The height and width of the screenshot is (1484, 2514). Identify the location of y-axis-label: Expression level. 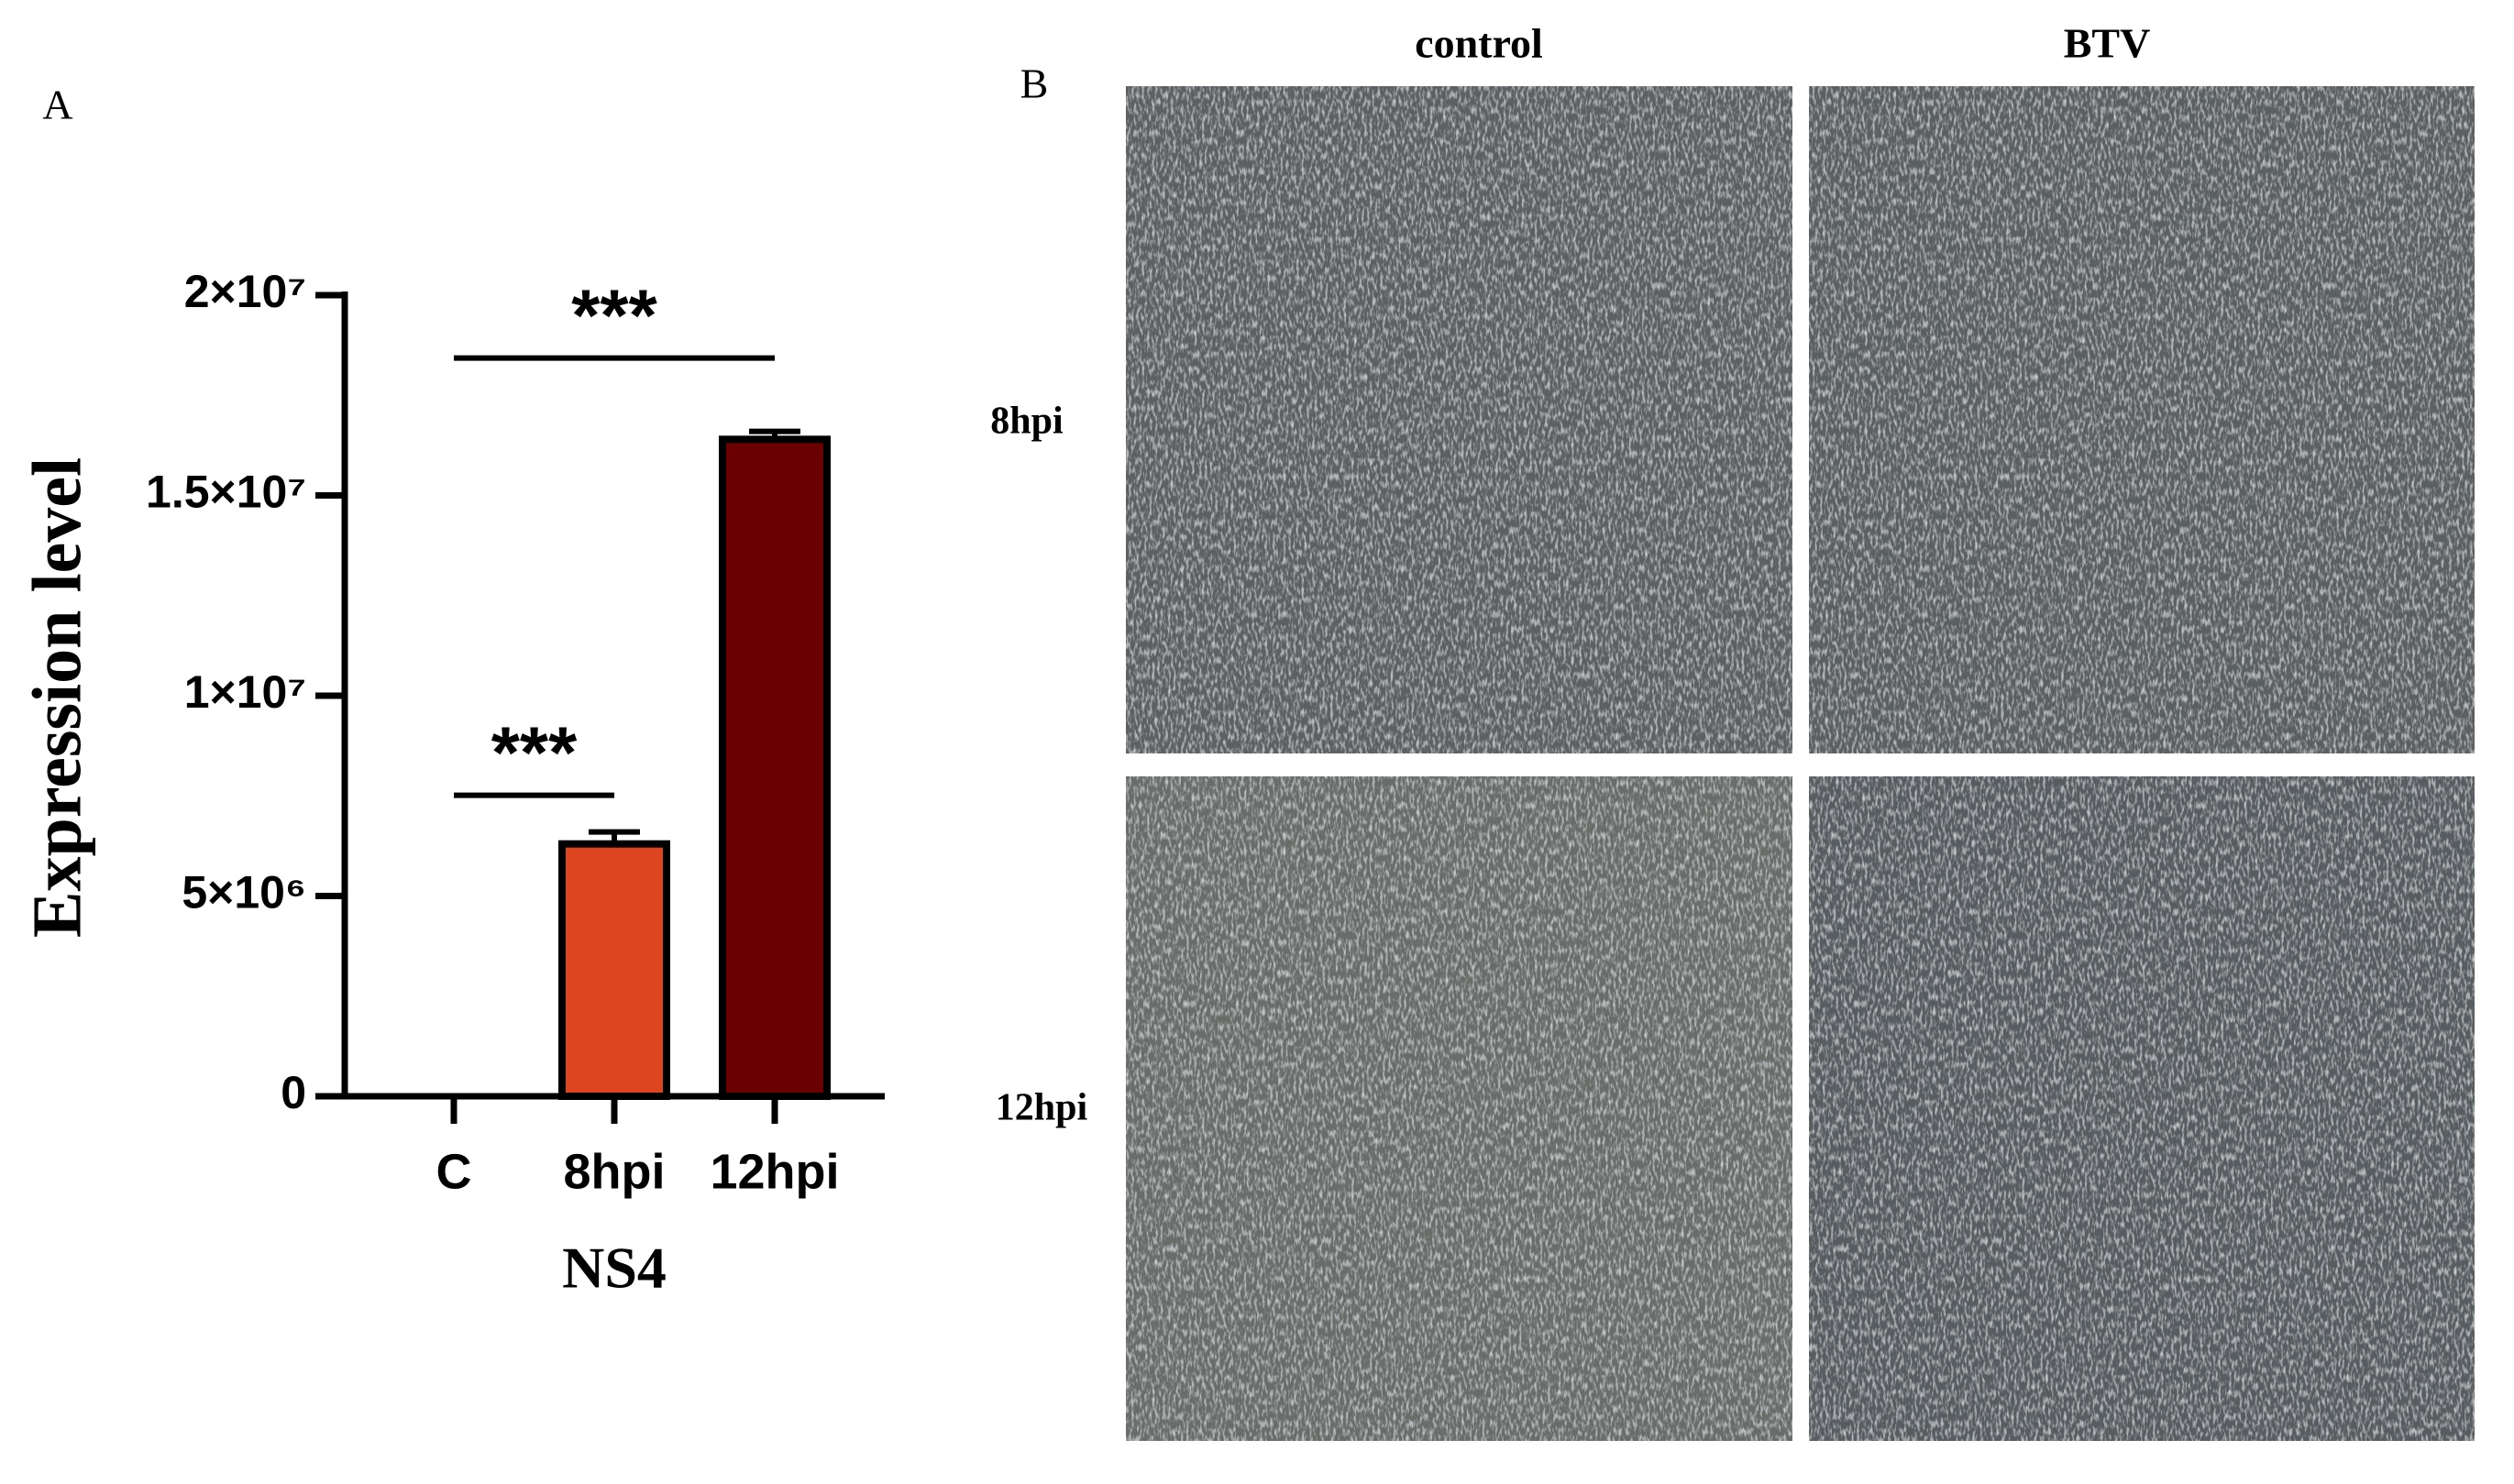
(57, 697).